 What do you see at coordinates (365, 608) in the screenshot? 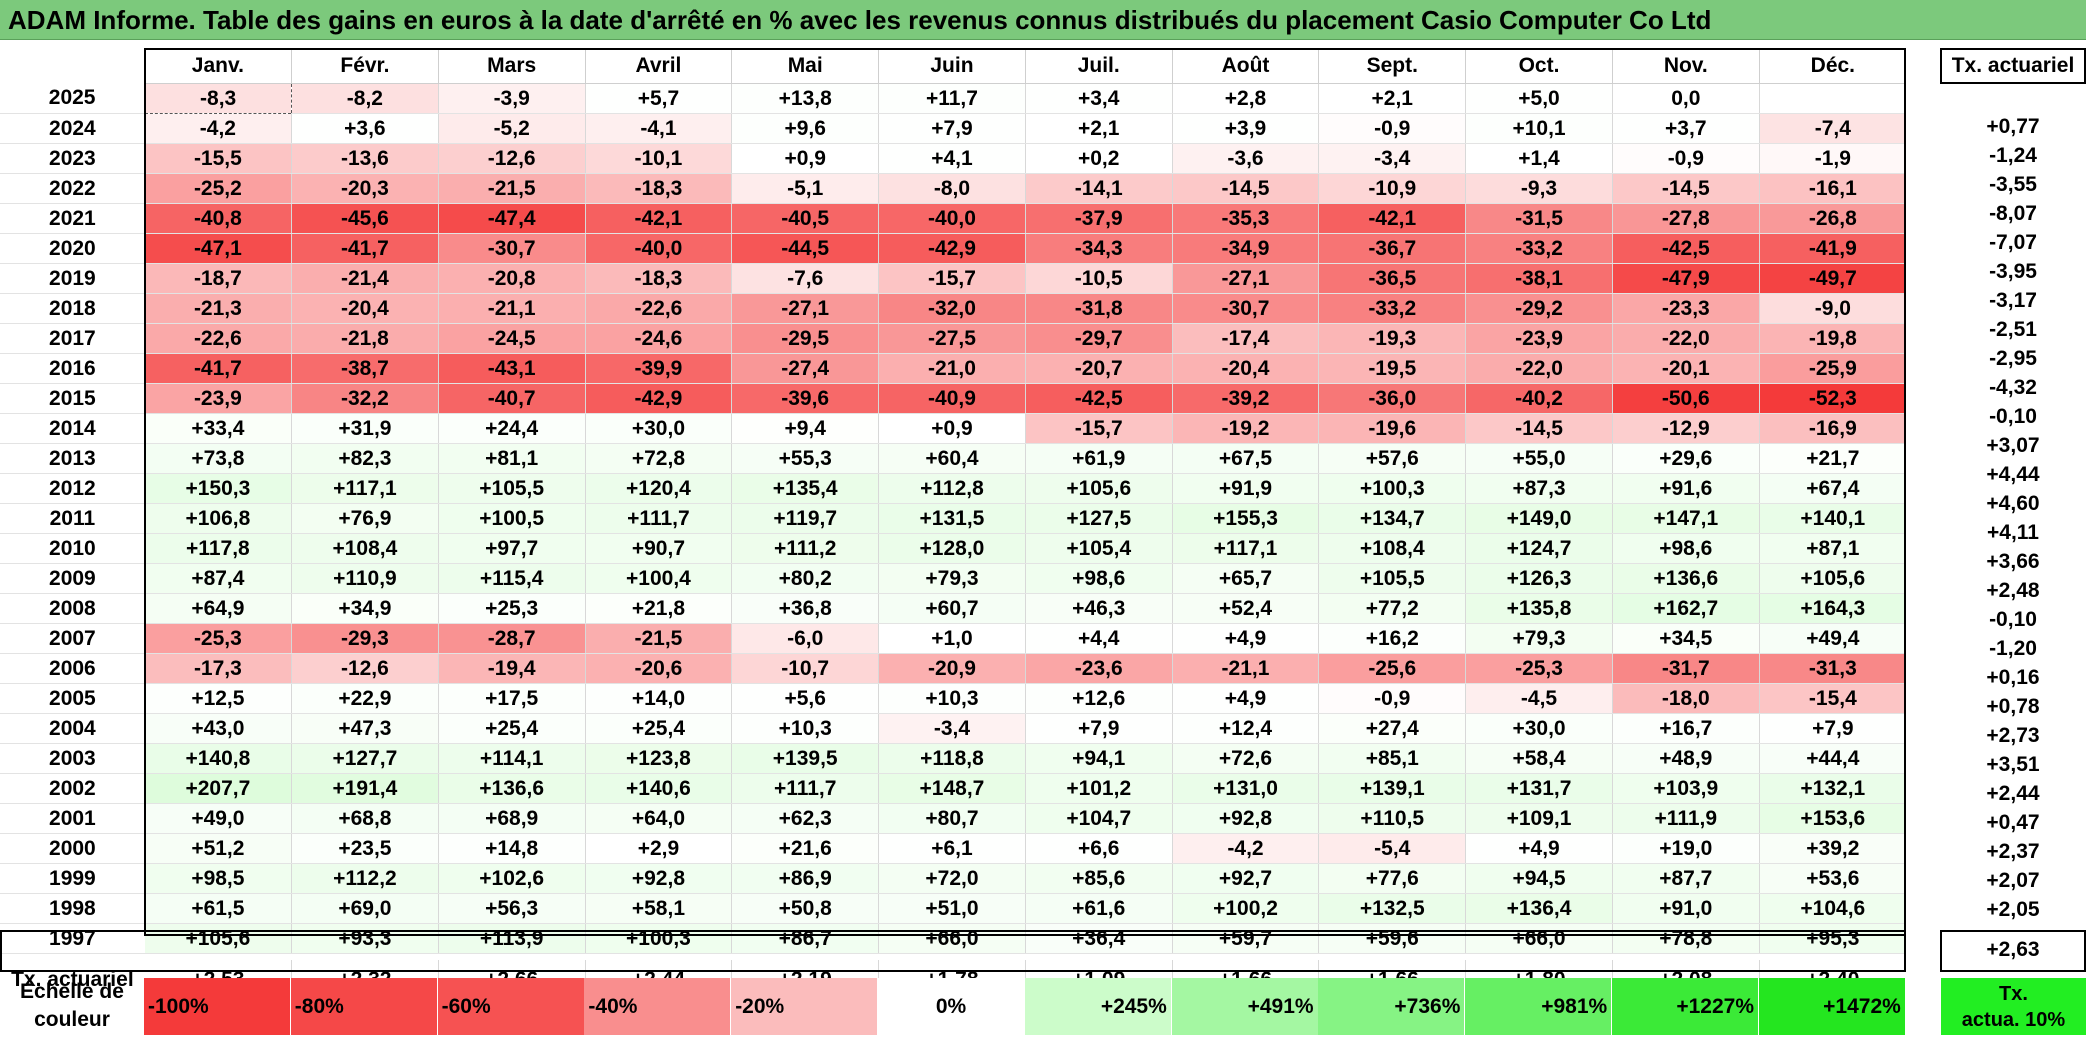
I see `gain-cell: +34,9` at bounding box center [365, 608].